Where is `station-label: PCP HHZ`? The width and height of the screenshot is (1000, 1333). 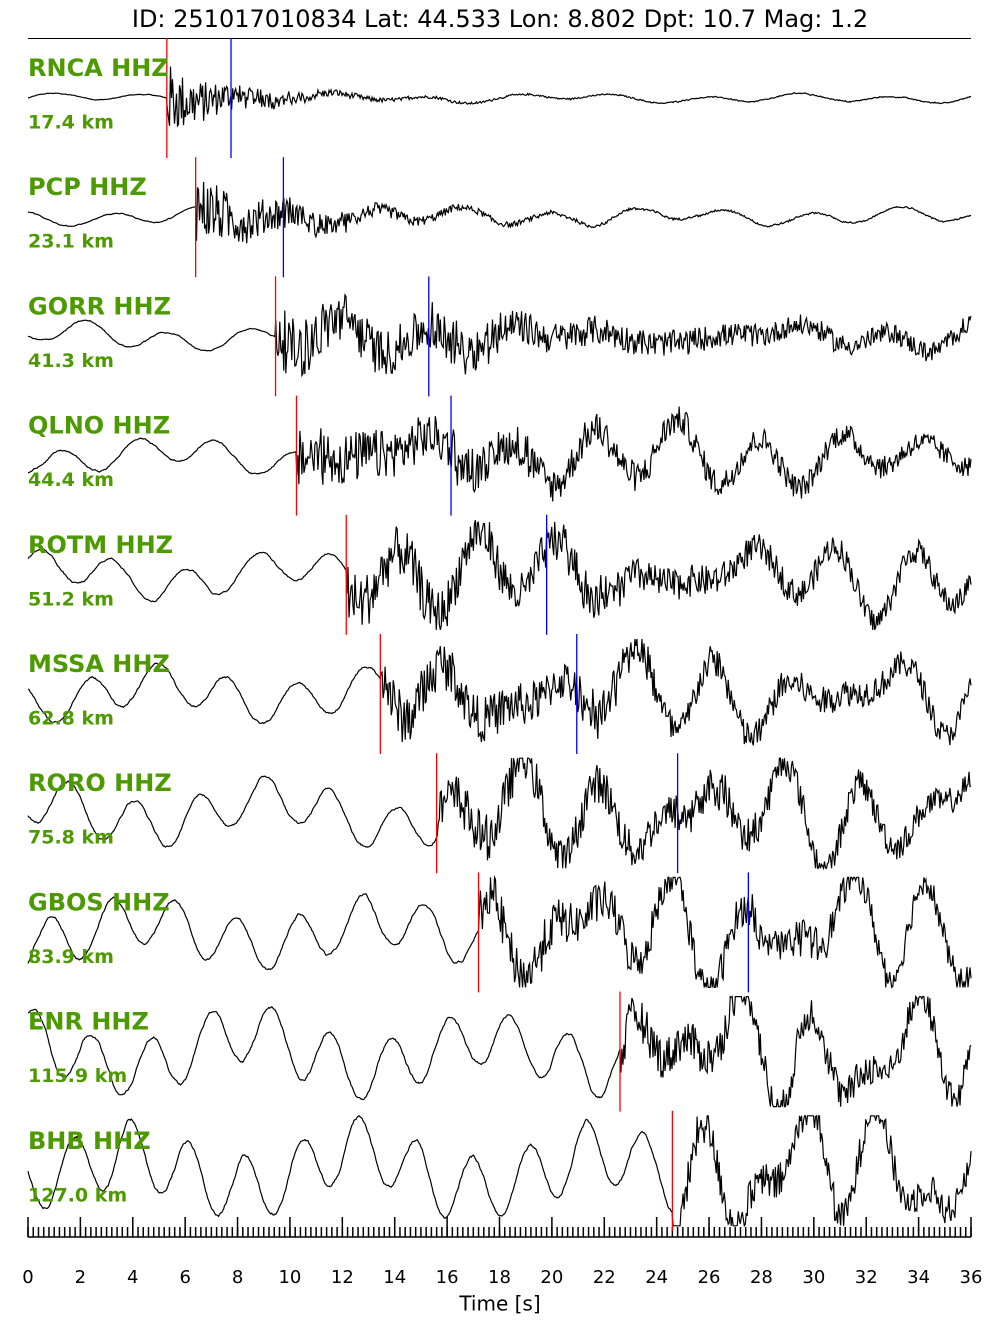 station-label: PCP HHZ is located at coordinates (87, 187).